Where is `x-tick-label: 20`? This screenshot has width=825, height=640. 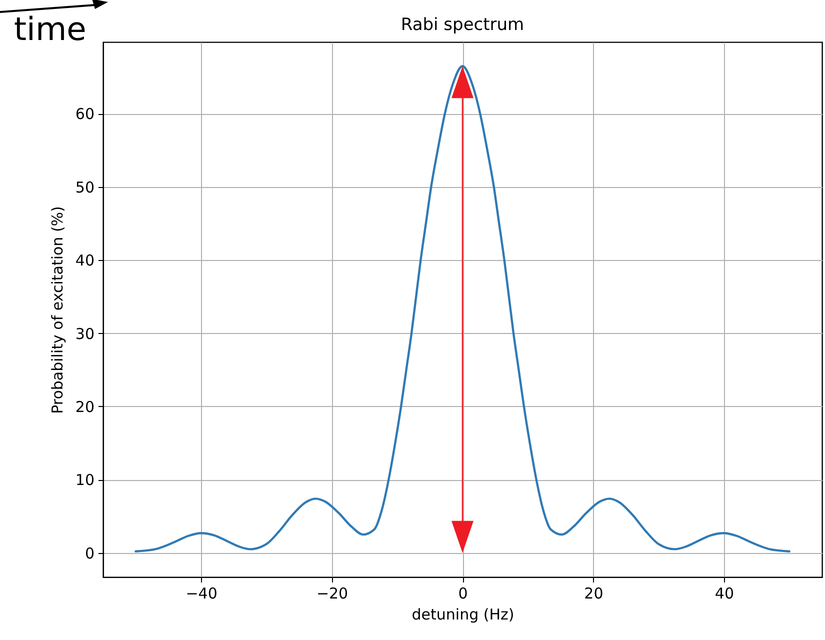
x-tick-label: 20 is located at coordinates (594, 593).